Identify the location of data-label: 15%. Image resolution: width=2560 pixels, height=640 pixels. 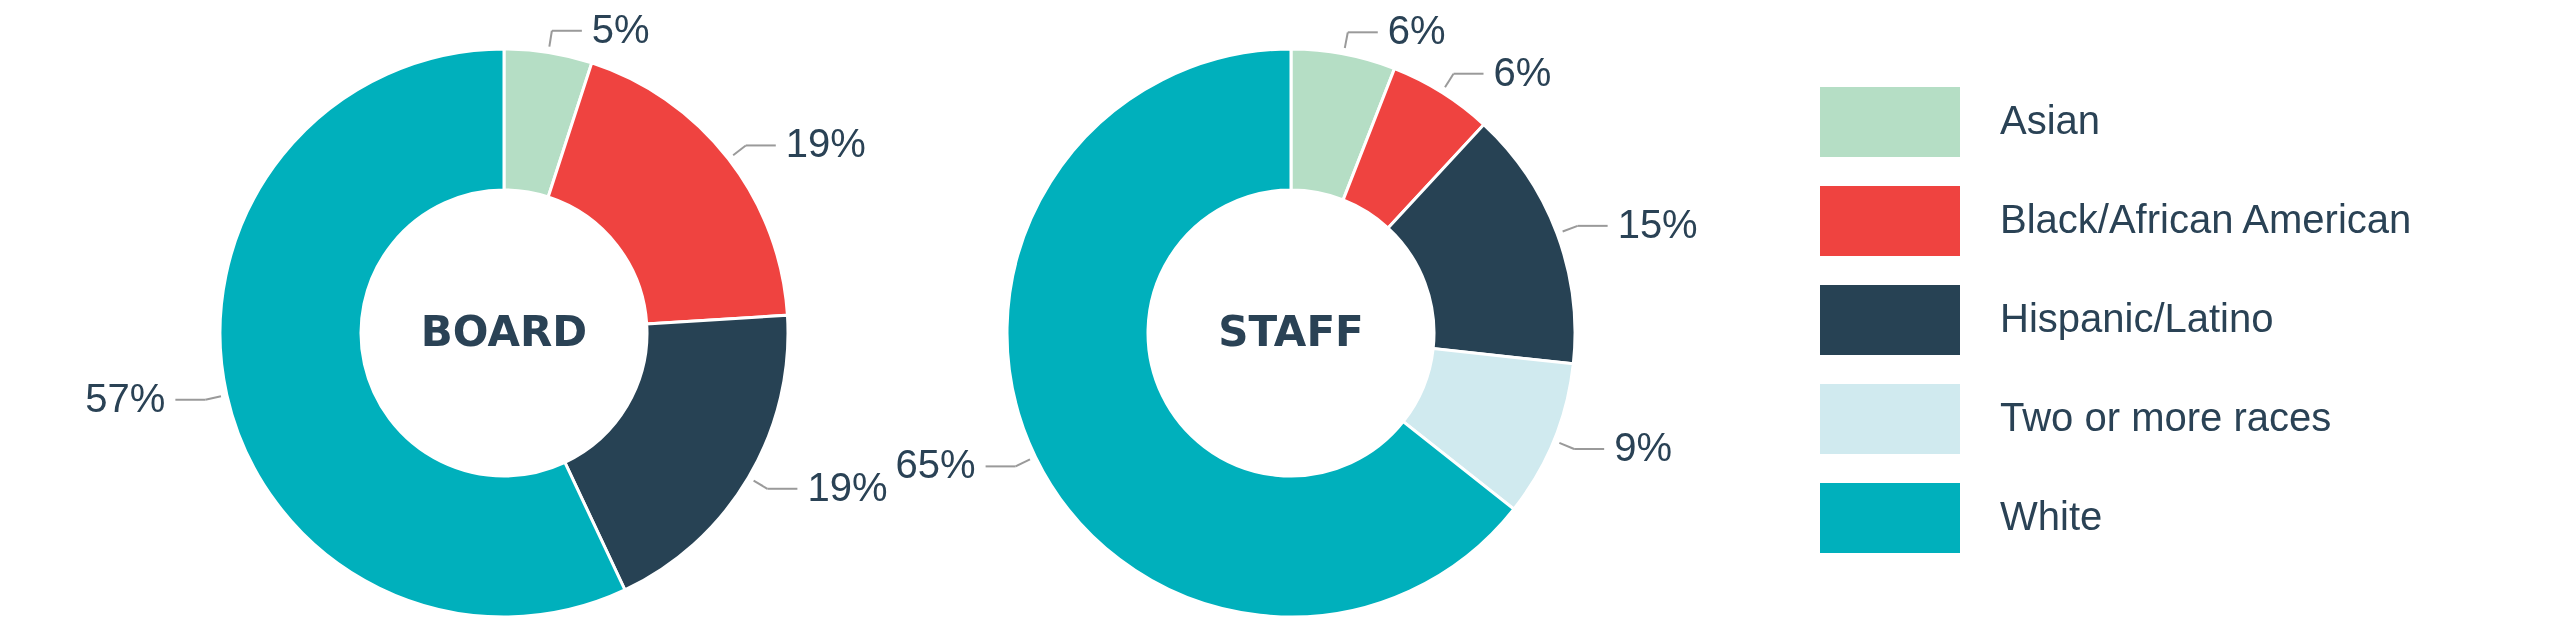
(1657, 223).